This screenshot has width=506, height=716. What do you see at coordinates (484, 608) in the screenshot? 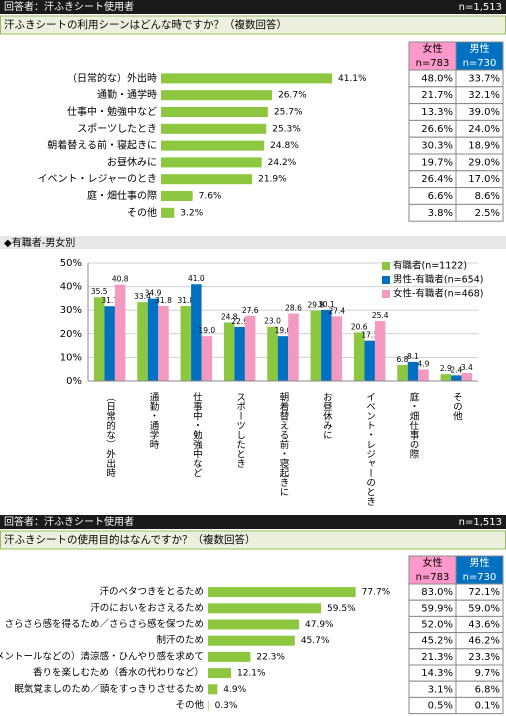
I see `table-cell-text: 59.0%` at bounding box center [484, 608].